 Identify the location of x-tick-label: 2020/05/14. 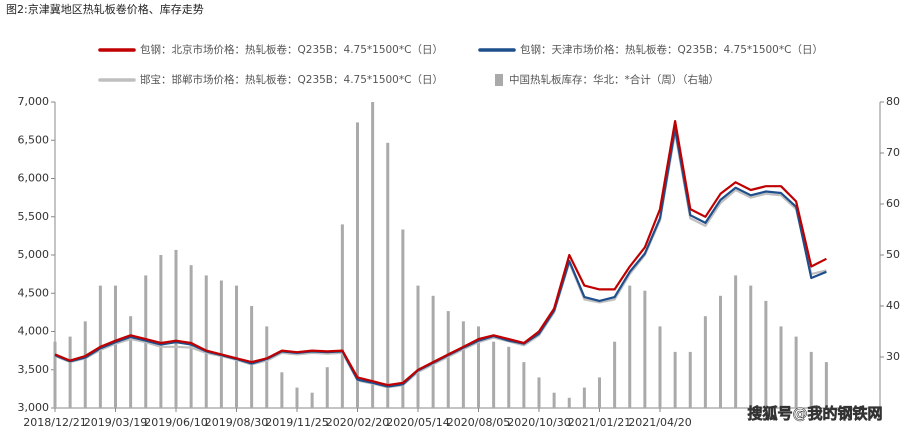
(417, 422).